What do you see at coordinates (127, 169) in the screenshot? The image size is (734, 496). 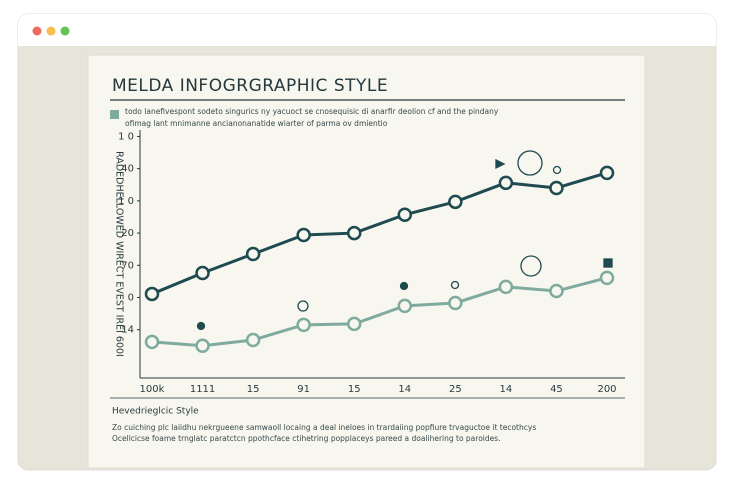 I see `y-tick-label: 40` at bounding box center [127, 169].